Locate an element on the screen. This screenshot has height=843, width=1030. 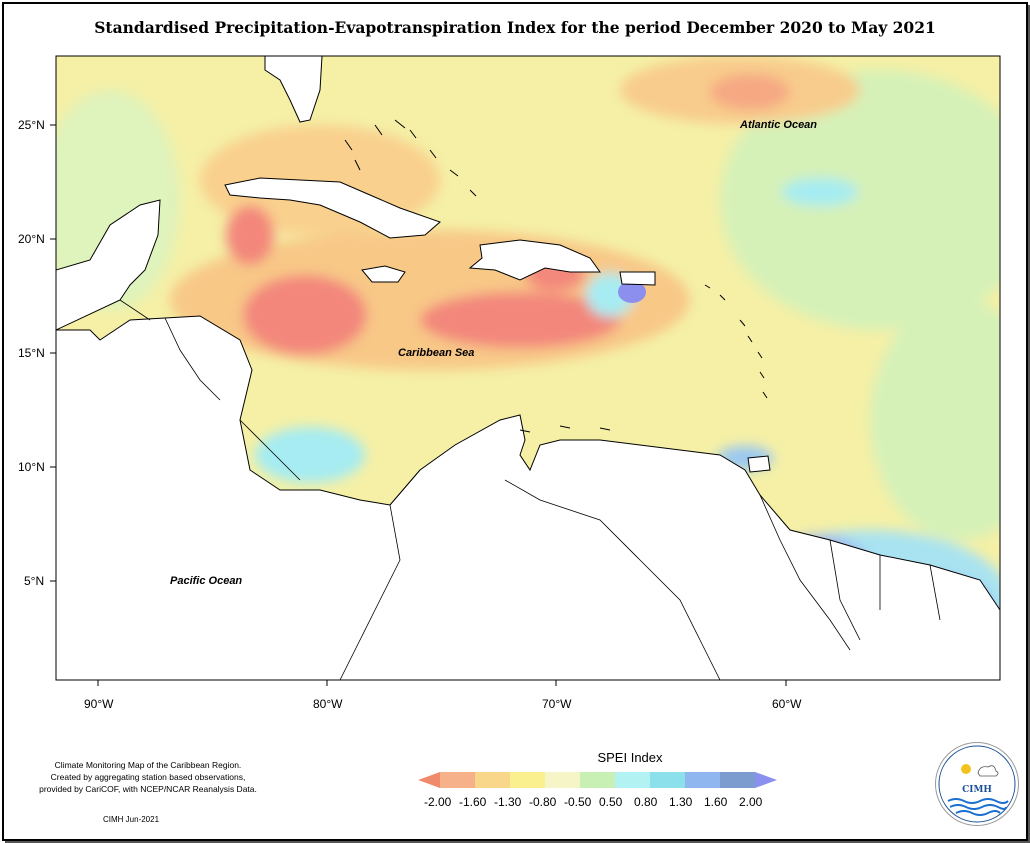
legend-tick-label: -1.60 is located at coordinates (473, 802).